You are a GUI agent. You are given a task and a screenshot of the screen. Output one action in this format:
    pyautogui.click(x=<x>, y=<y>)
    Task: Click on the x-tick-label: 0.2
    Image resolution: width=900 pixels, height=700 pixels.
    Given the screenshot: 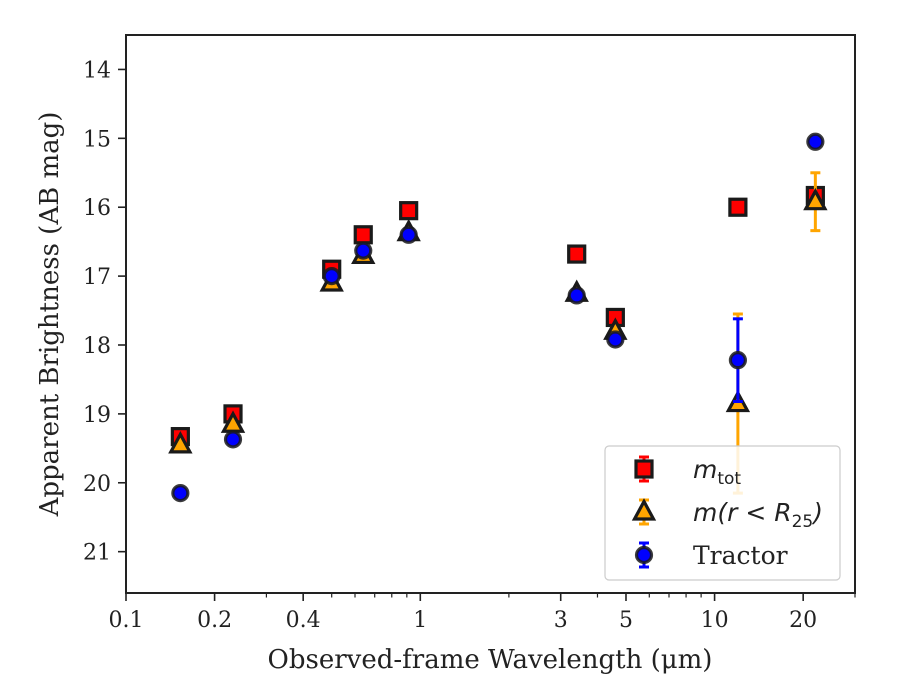 What is the action you would take?
    pyautogui.click(x=214, y=620)
    